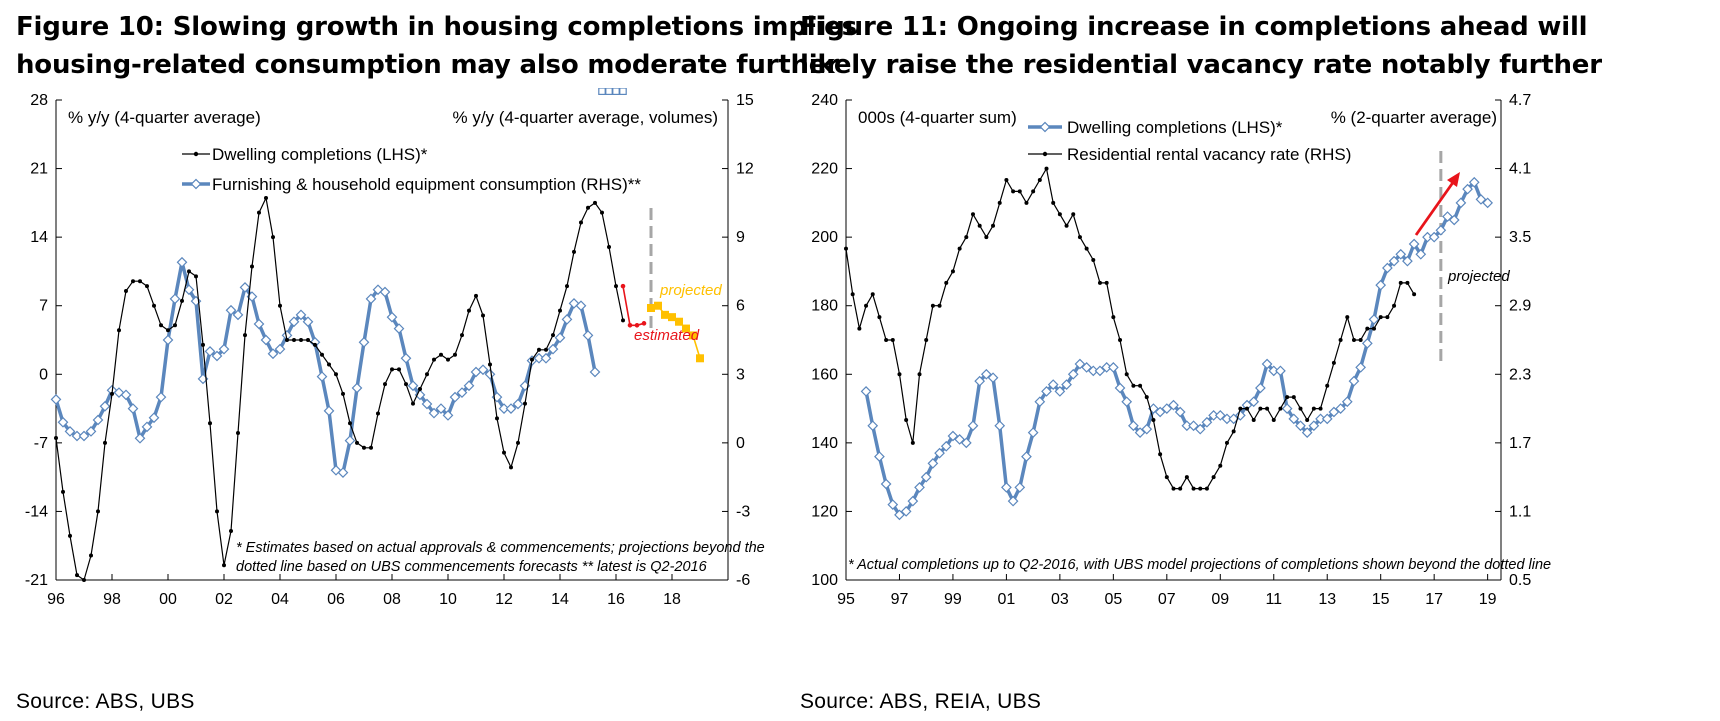  Describe the element at coordinates (1520, 306) in the screenshot. I see `right-tick-label: 2.9` at that location.